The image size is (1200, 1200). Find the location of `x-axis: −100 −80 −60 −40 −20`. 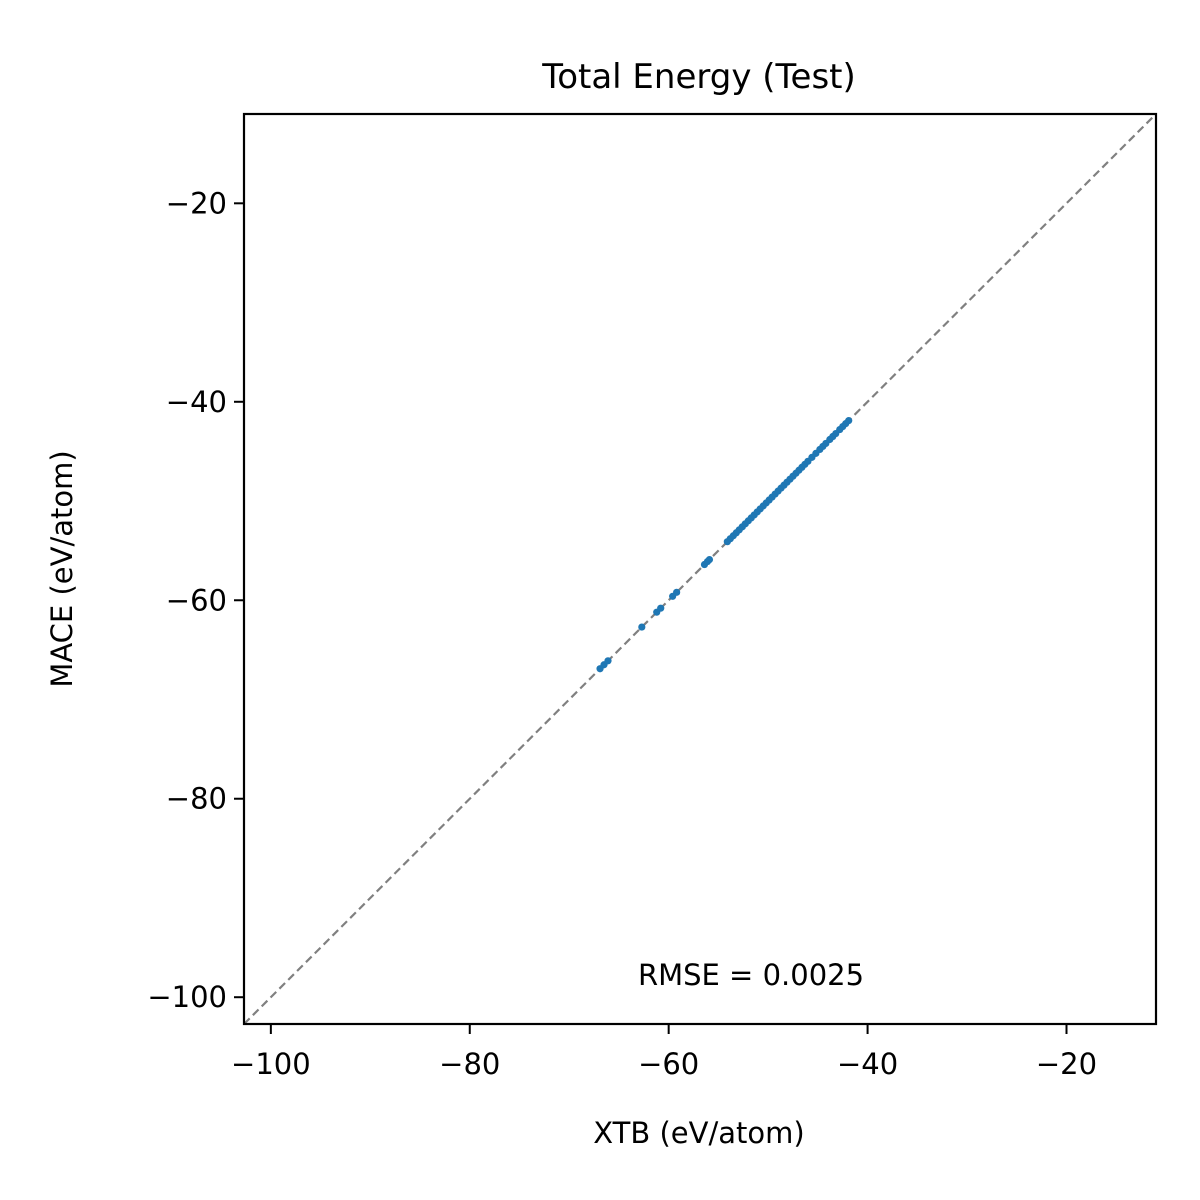

x-axis: −100 −80 −60 −40 −20 is located at coordinates (664, 1052).